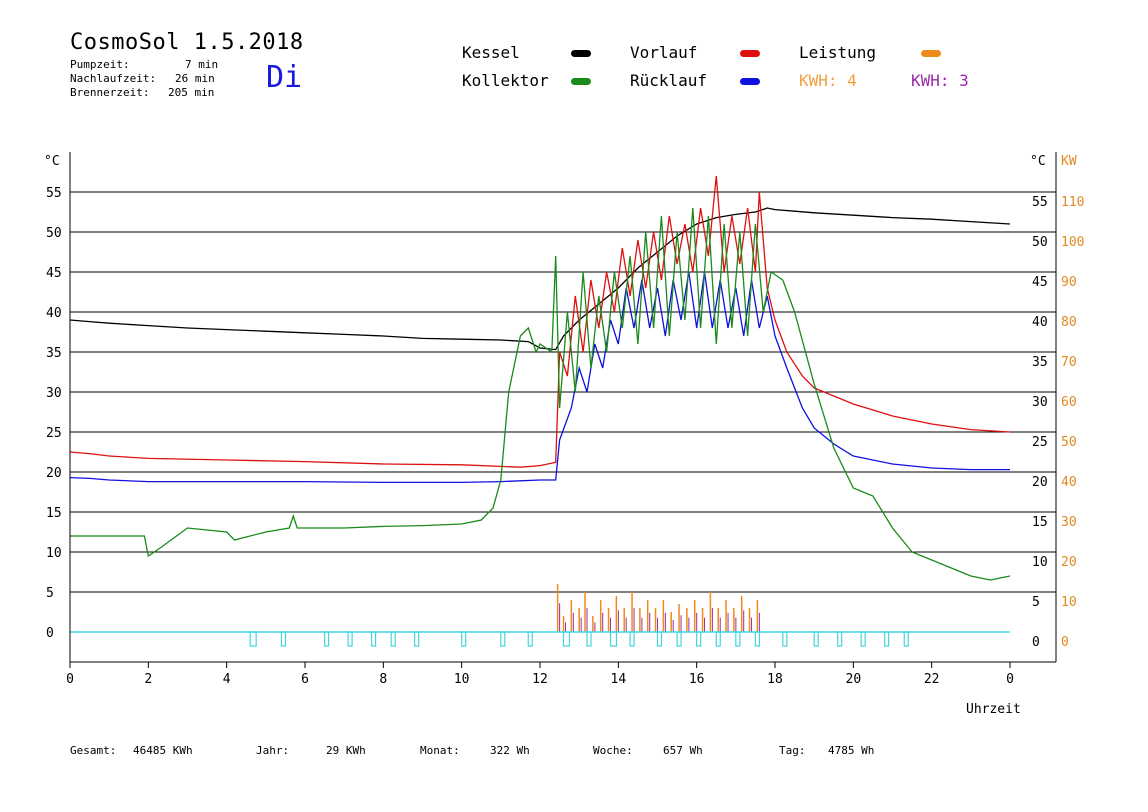 Image resolution: width=1148 pixels, height=812 pixels. What do you see at coordinates (1069, 522) in the screenshot?
I see `kw-tick-label: 30` at bounding box center [1069, 522].